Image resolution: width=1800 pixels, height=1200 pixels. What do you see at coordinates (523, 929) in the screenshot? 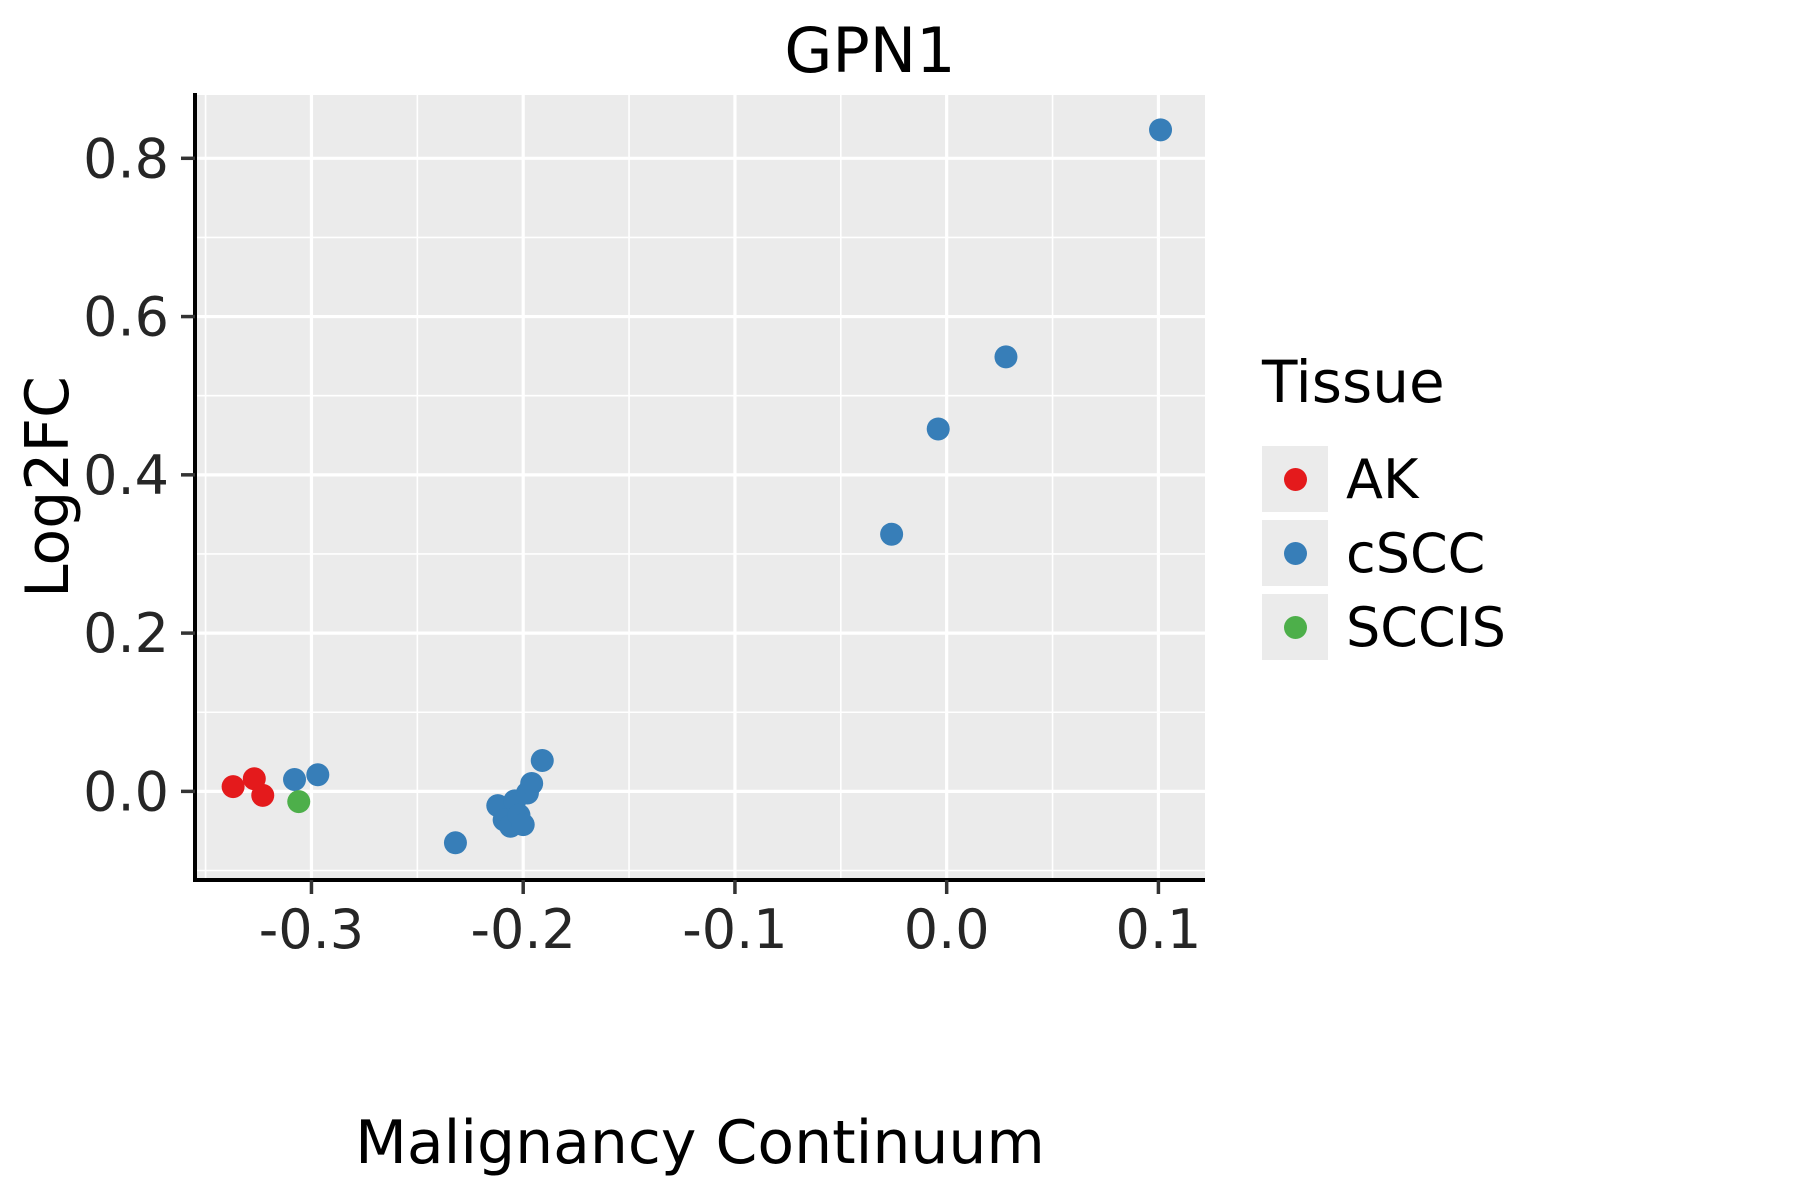
I see `x-tick-label: -0.2` at bounding box center [523, 929].